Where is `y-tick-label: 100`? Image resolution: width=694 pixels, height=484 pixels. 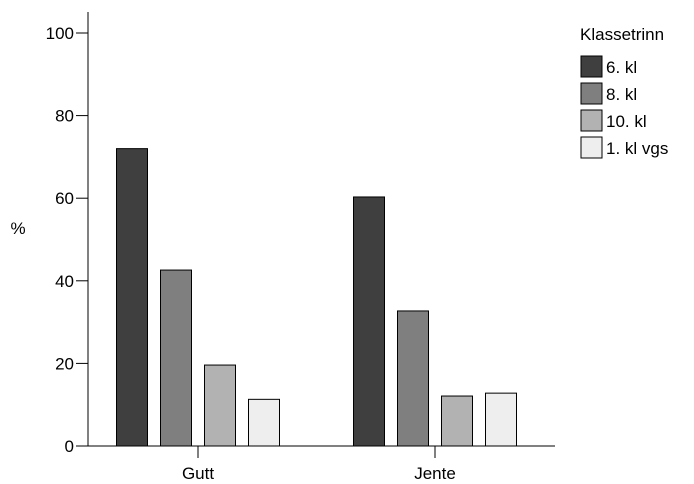 y-tick-label: 100 is located at coordinates (60, 33).